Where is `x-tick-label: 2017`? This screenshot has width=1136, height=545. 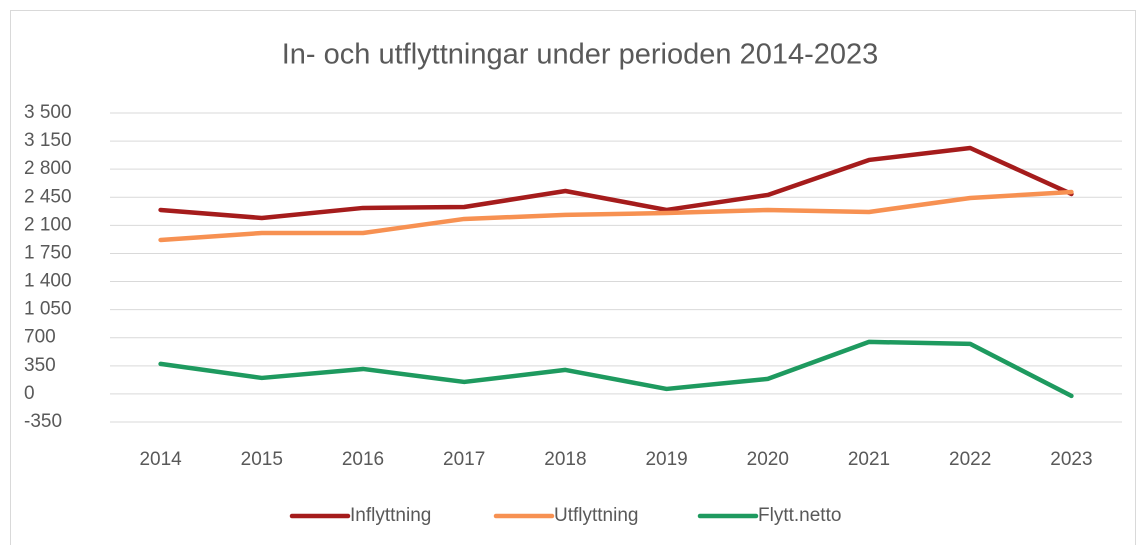
x-tick-label: 2017 is located at coordinates (464, 459).